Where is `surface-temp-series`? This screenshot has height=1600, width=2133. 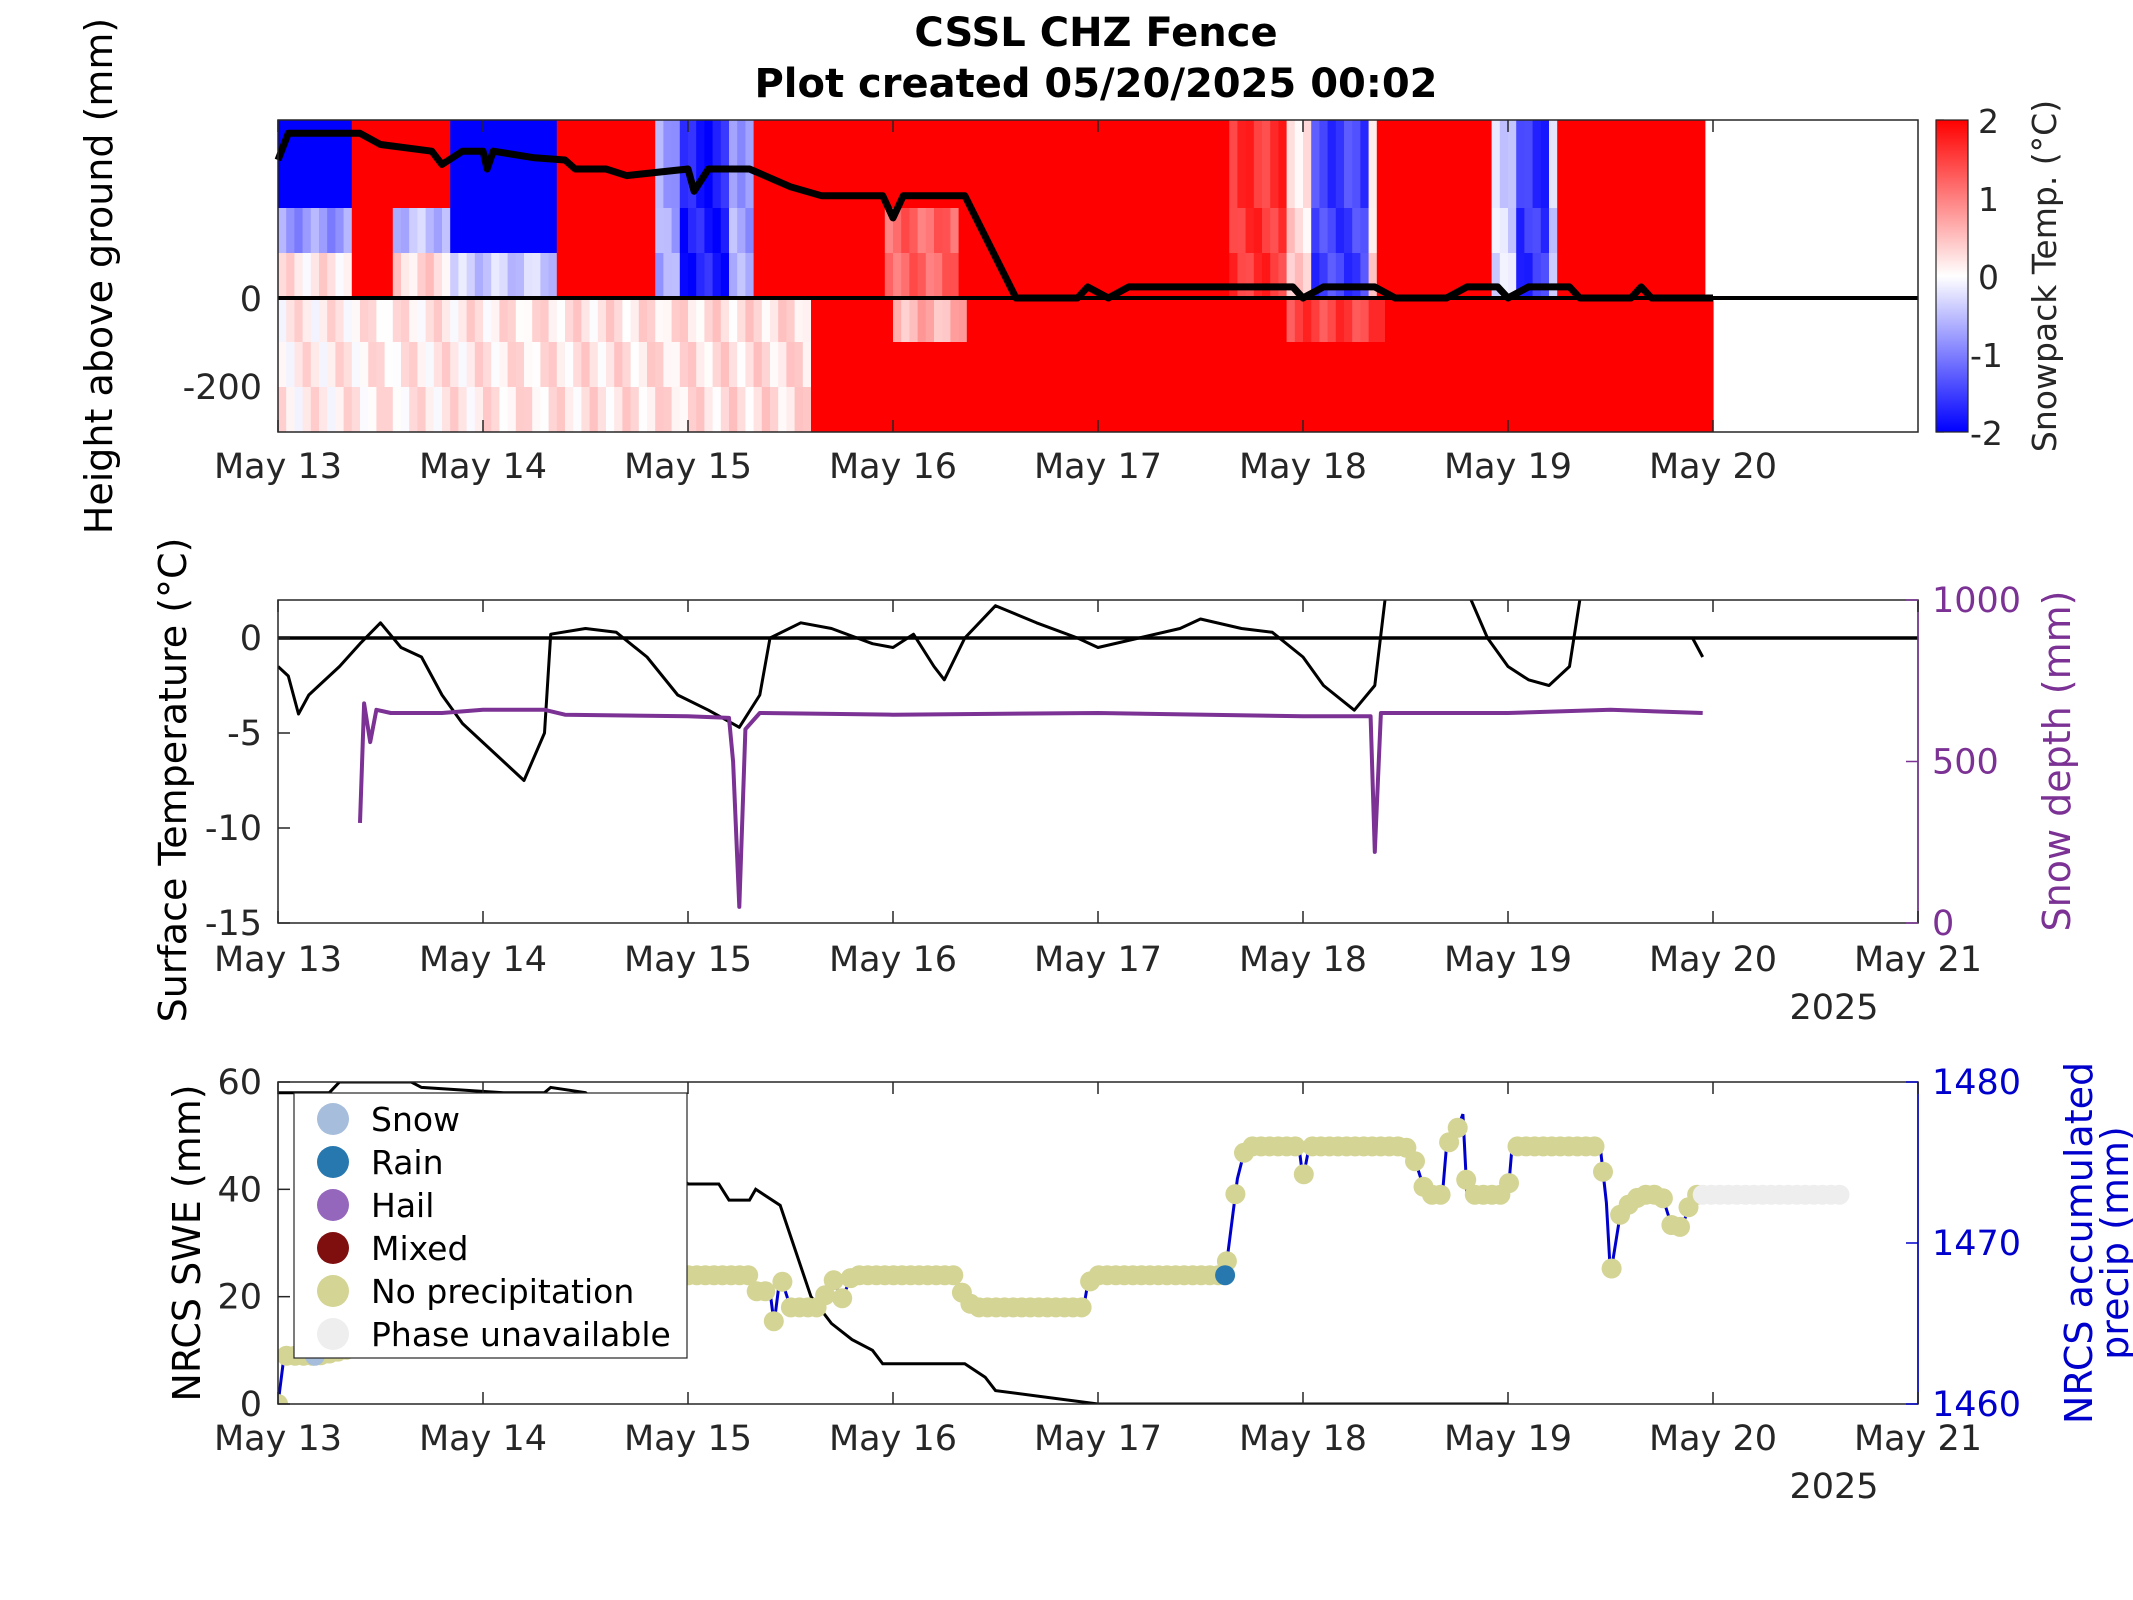 surface-temp-series is located at coordinates (991, 754).